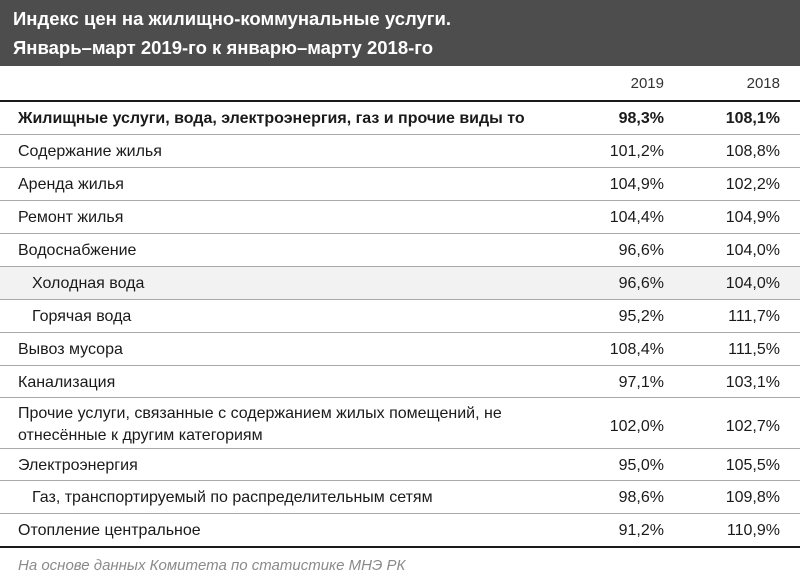 The width and height of the screenshot is (800, 580). I want to click on column-header-2018: 2018, so click(763, 83).